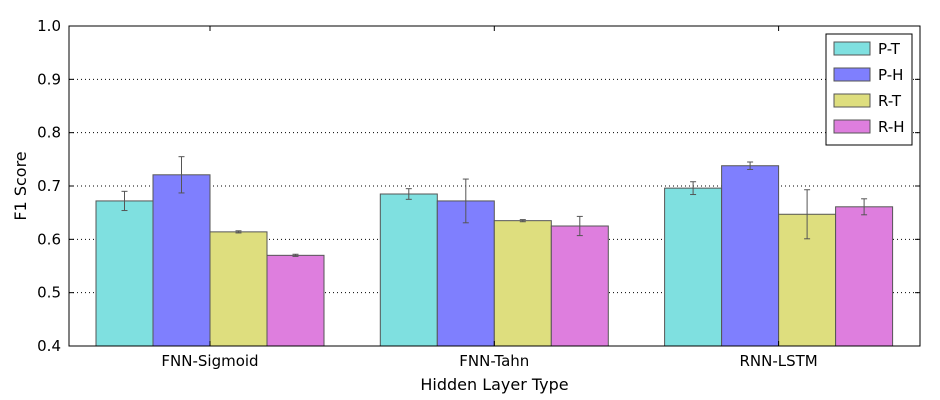 The image size is (940, 400). Describe the element at coordinates (49, 239) in the screenshot. I see `y-tick-label: 0.6` at that location.